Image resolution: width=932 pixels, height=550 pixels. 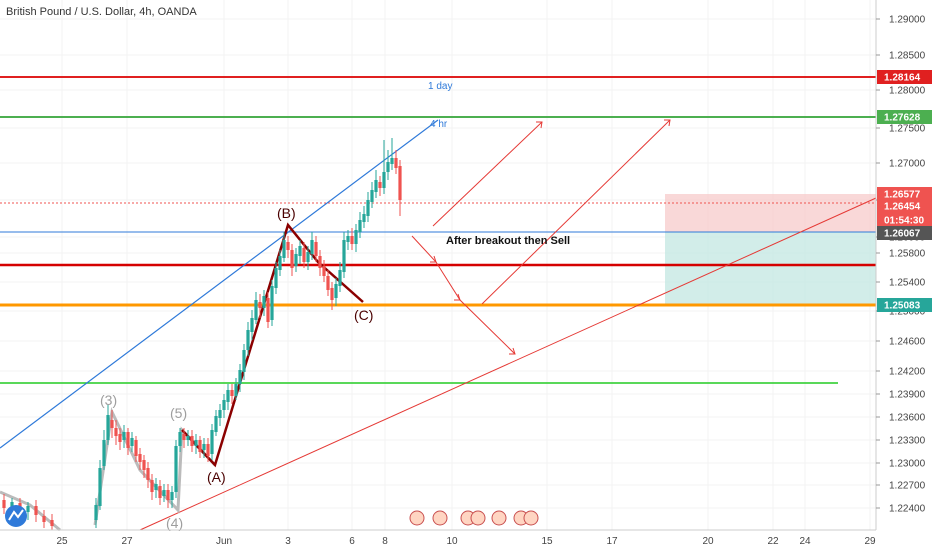 I want to click on y-tick-label: 1.29000, so click(x=907, y=20).